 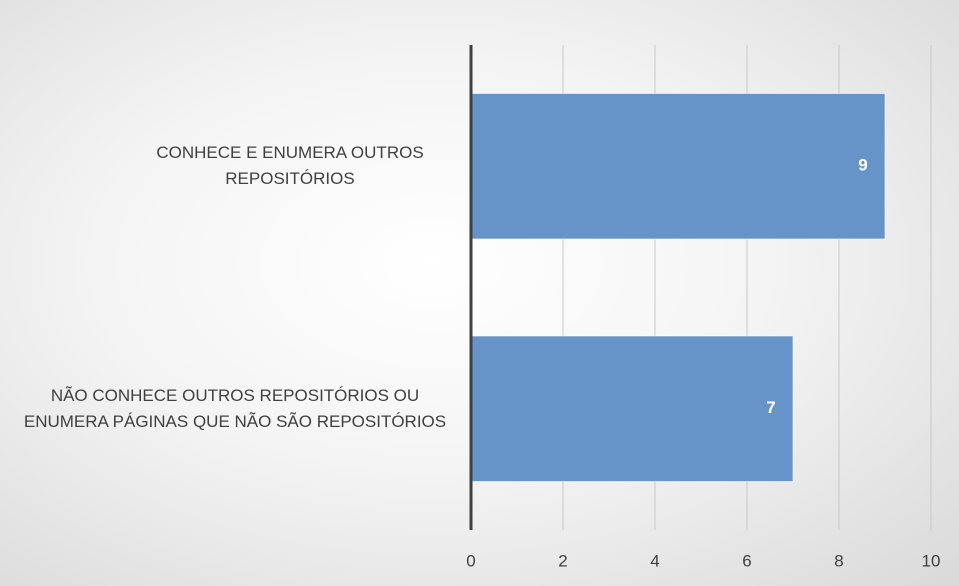 I want to click on x-tick-label: 10, so click(x=931, y=560).